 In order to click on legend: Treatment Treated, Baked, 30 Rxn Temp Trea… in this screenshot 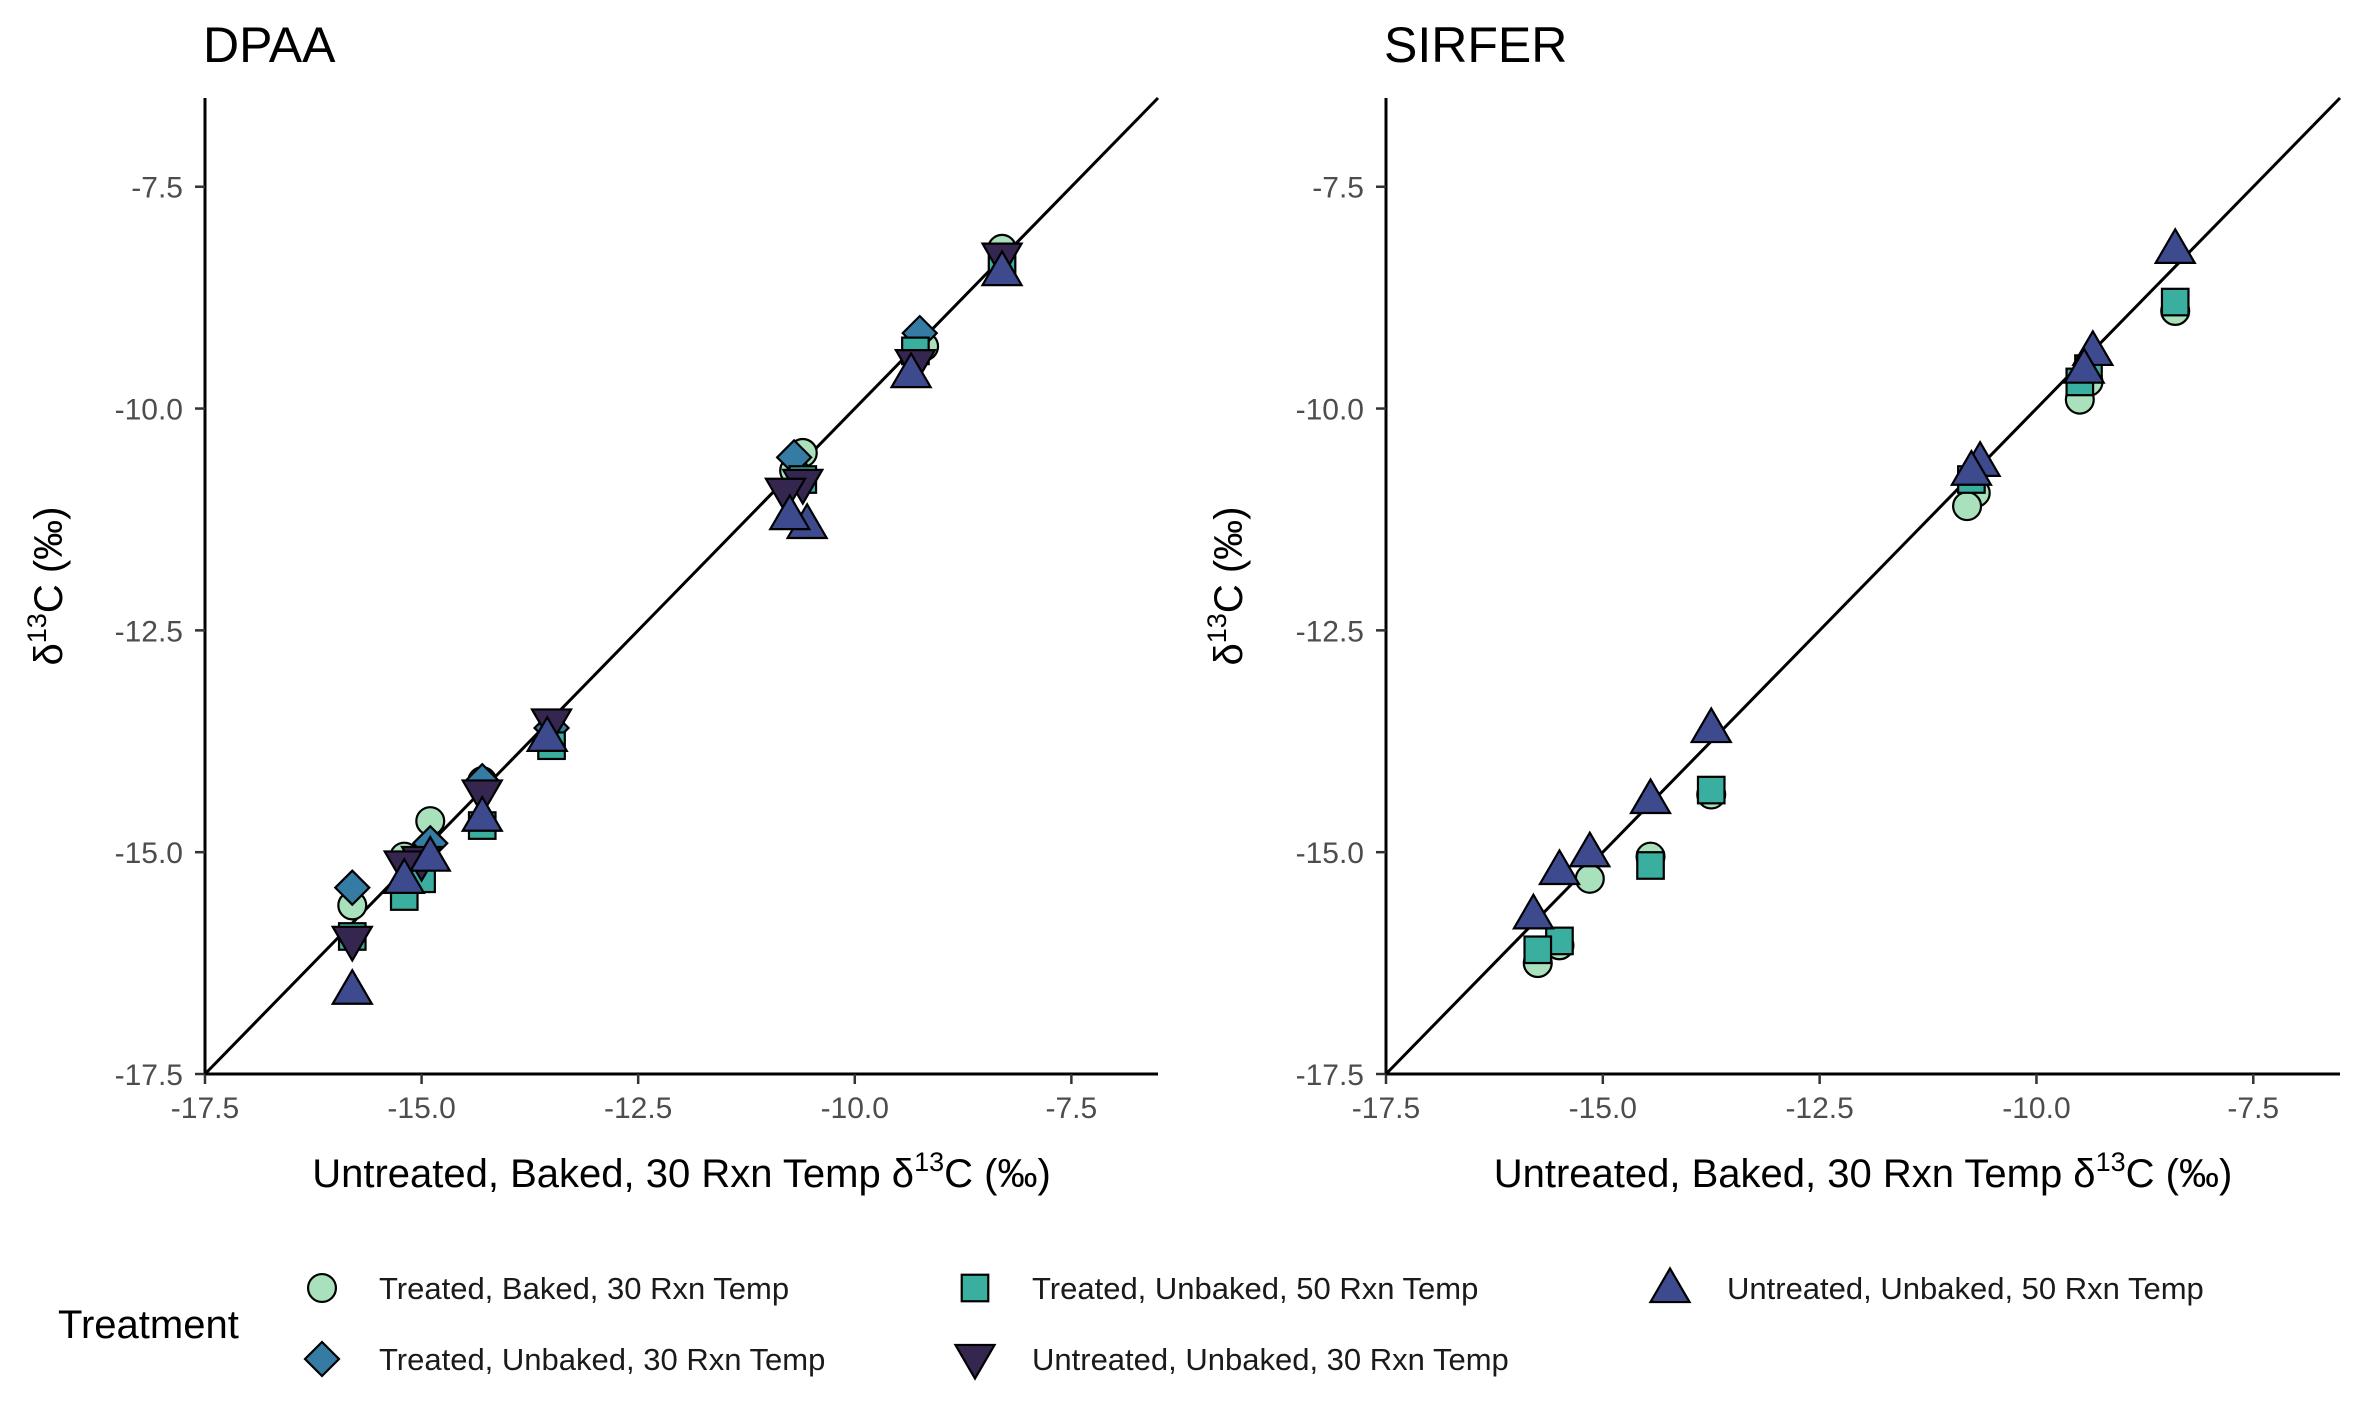, I will do `click(1131, 1323)`.